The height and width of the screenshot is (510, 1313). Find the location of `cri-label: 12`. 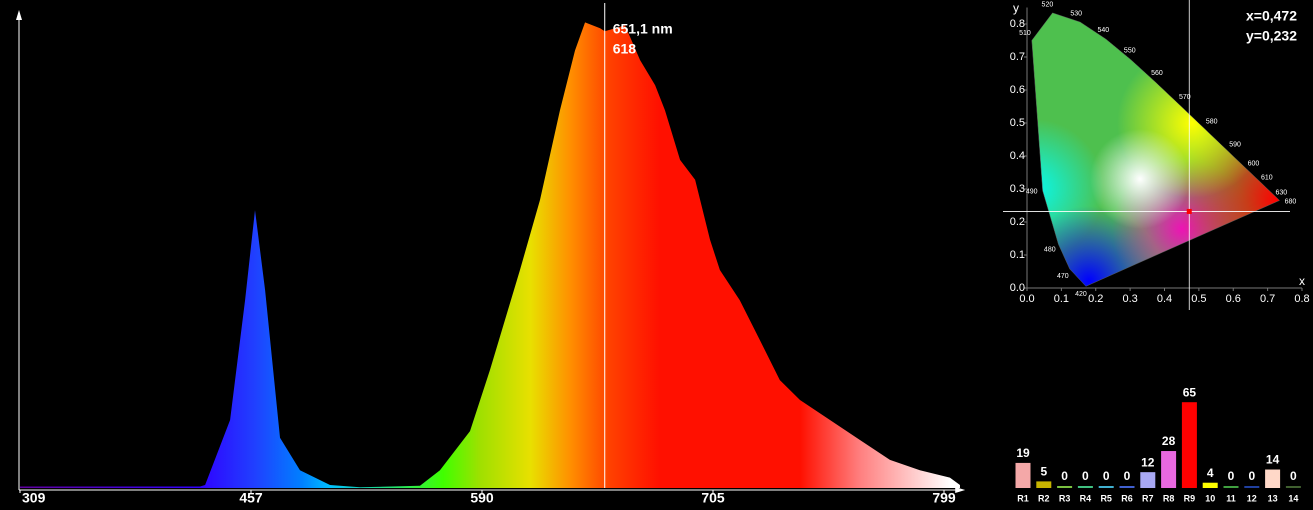

cri-label: 12 is located at coordinates (1252, 498).